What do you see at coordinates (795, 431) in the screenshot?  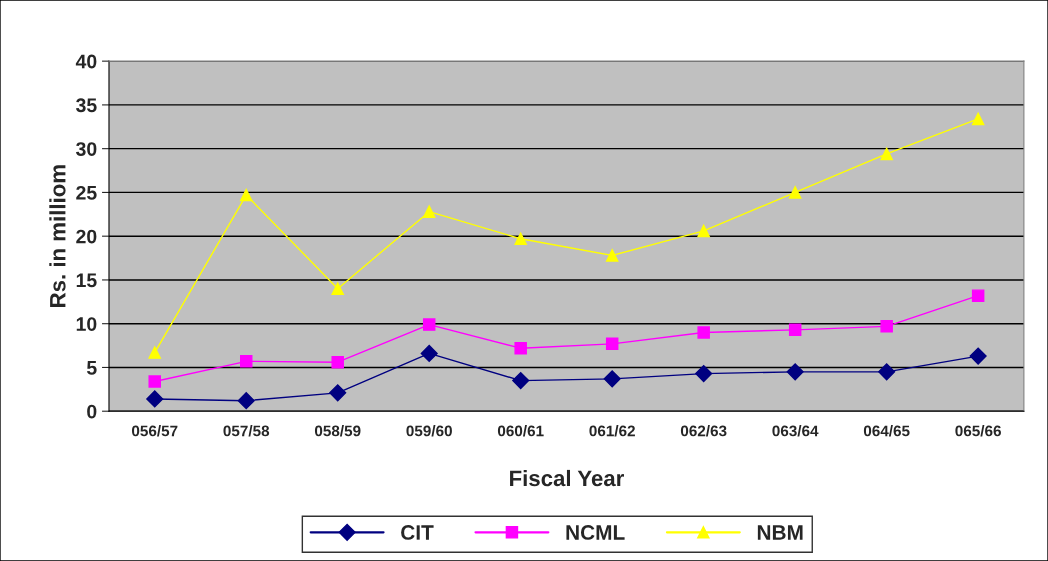 I see `x-tick-label: 063/64` at bounding box center [795, 431].